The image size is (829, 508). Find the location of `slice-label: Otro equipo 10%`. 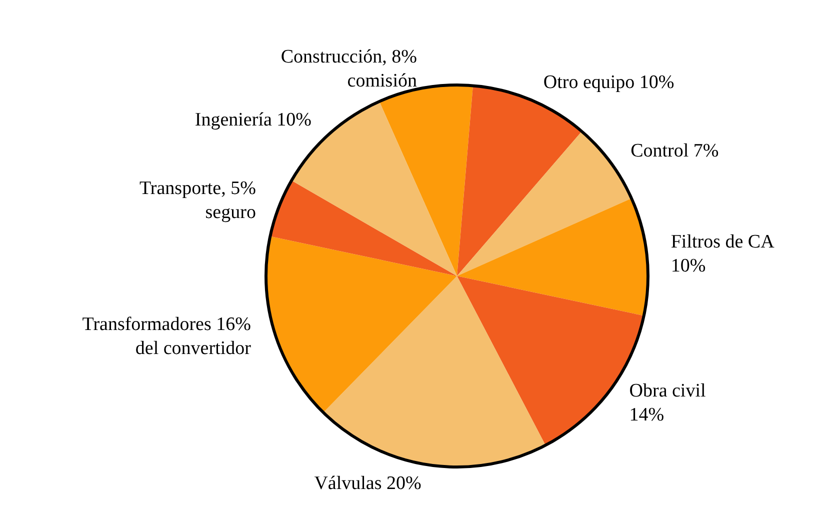

slice-label: Otro equipo 10% is located at coordinates (608, 82).